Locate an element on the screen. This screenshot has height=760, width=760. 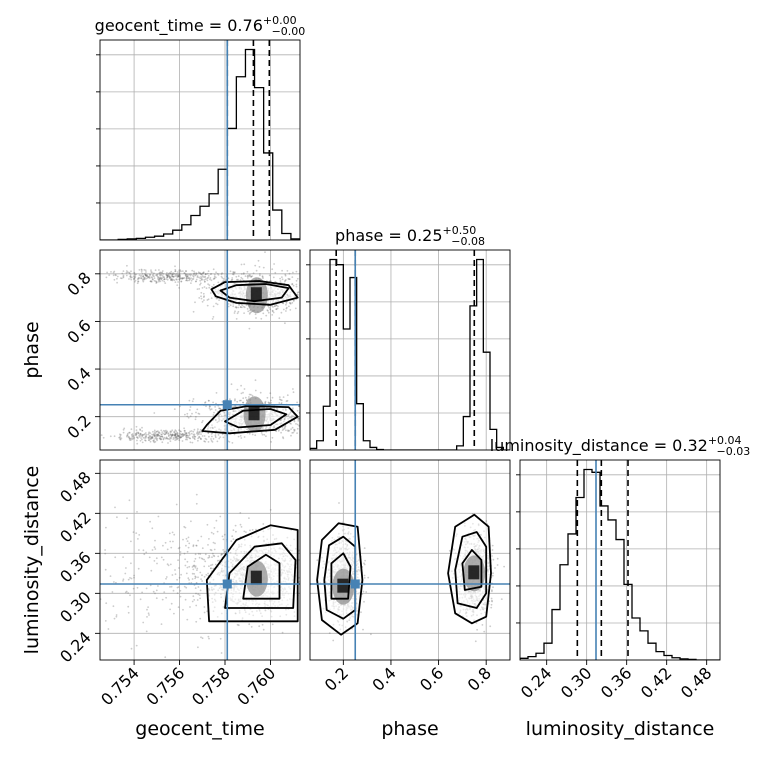
panel-content is located at coordinates (214, 348).